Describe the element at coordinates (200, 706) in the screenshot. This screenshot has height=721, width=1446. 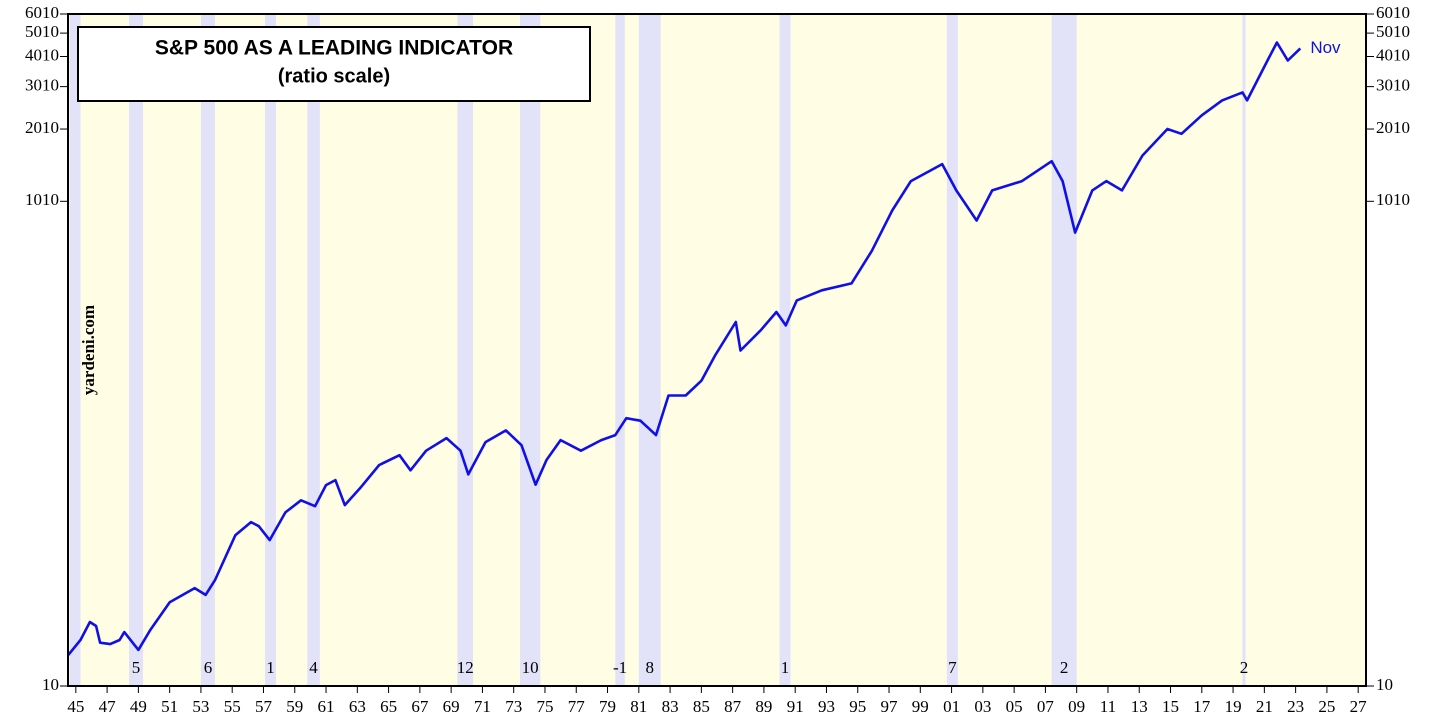
I see `x-tick-label: 53` at that location.